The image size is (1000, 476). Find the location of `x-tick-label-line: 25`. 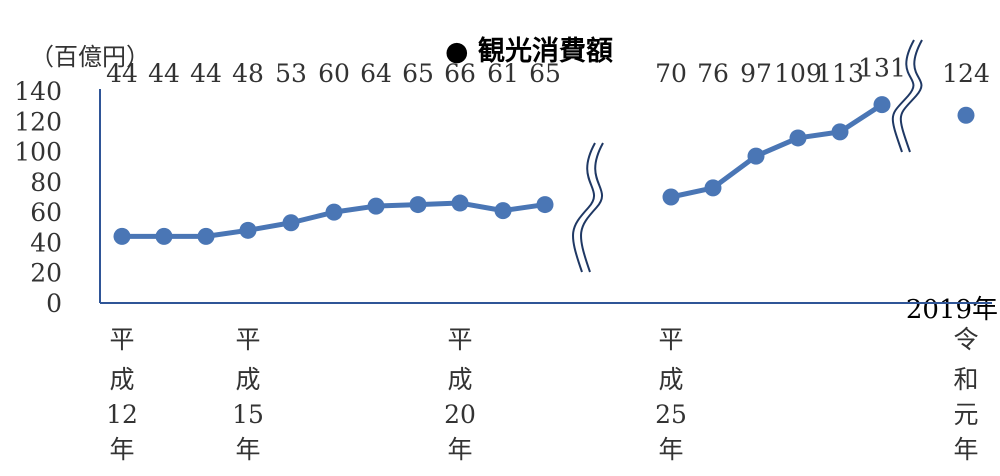

x-tick-label-line: 25 is located at coordinates (671, 414).